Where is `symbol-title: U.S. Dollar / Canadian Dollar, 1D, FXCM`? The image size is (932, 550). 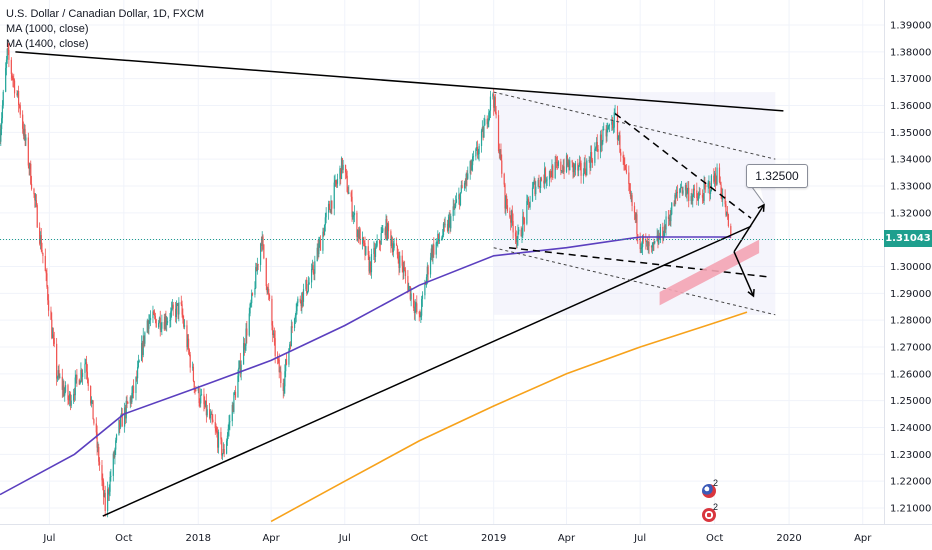
symbol-title: U.S. Dollar / Canadian Dollar, 1D, FXCM is located at coordinates (105, 14).